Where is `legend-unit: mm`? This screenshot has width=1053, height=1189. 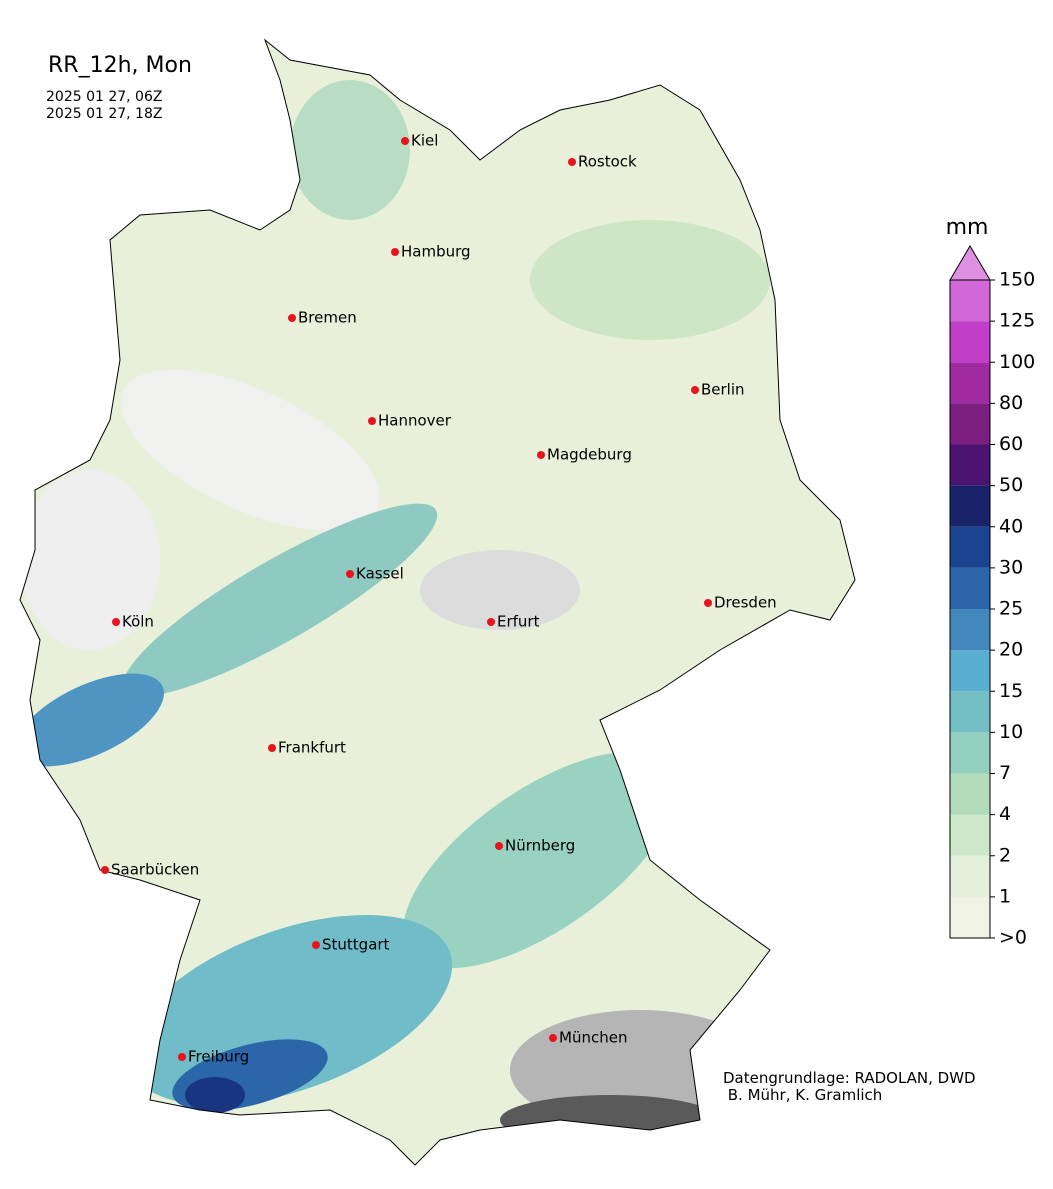
legend-unit: mm is located at coordinates (967, 227).